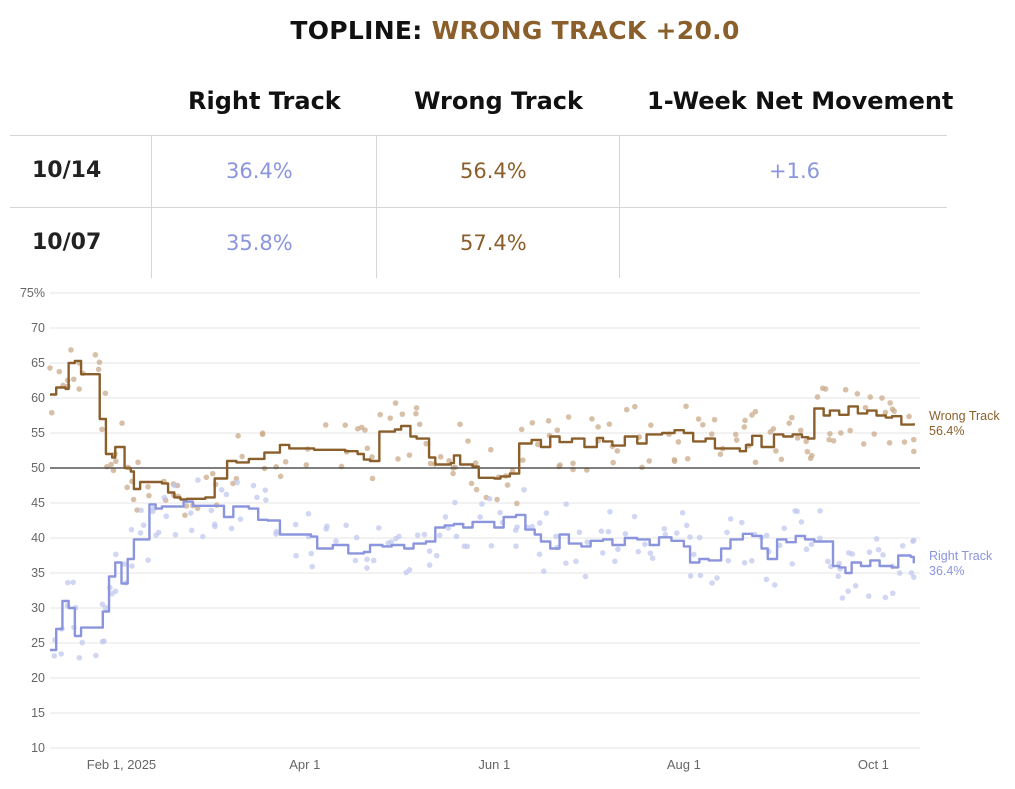 The height and width of the screenshot is (789, 1015). What do you see at coordinates (38, 433) in the screenshot?
I see `y-tick-label: 55` at bounding box center [38, 433].